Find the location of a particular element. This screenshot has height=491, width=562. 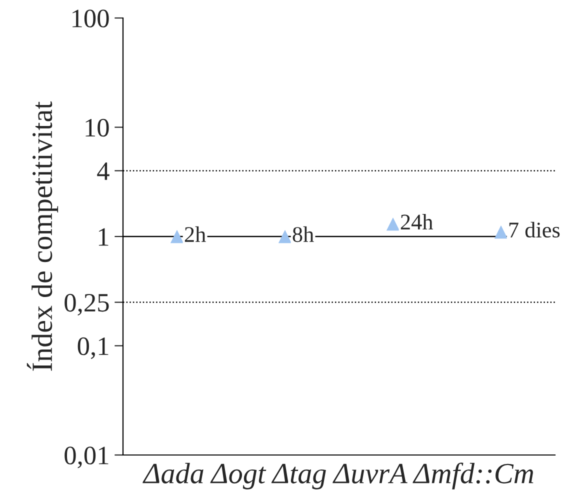

y-tick-label: 100 is located at coordinates (90, 19).